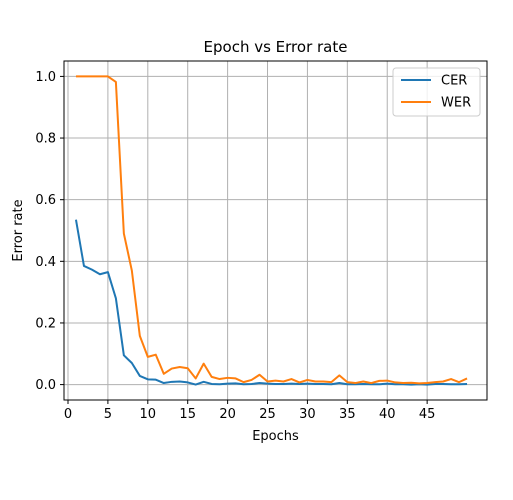  I want to click on y-tick-label: 1.0, so click(45, 77).